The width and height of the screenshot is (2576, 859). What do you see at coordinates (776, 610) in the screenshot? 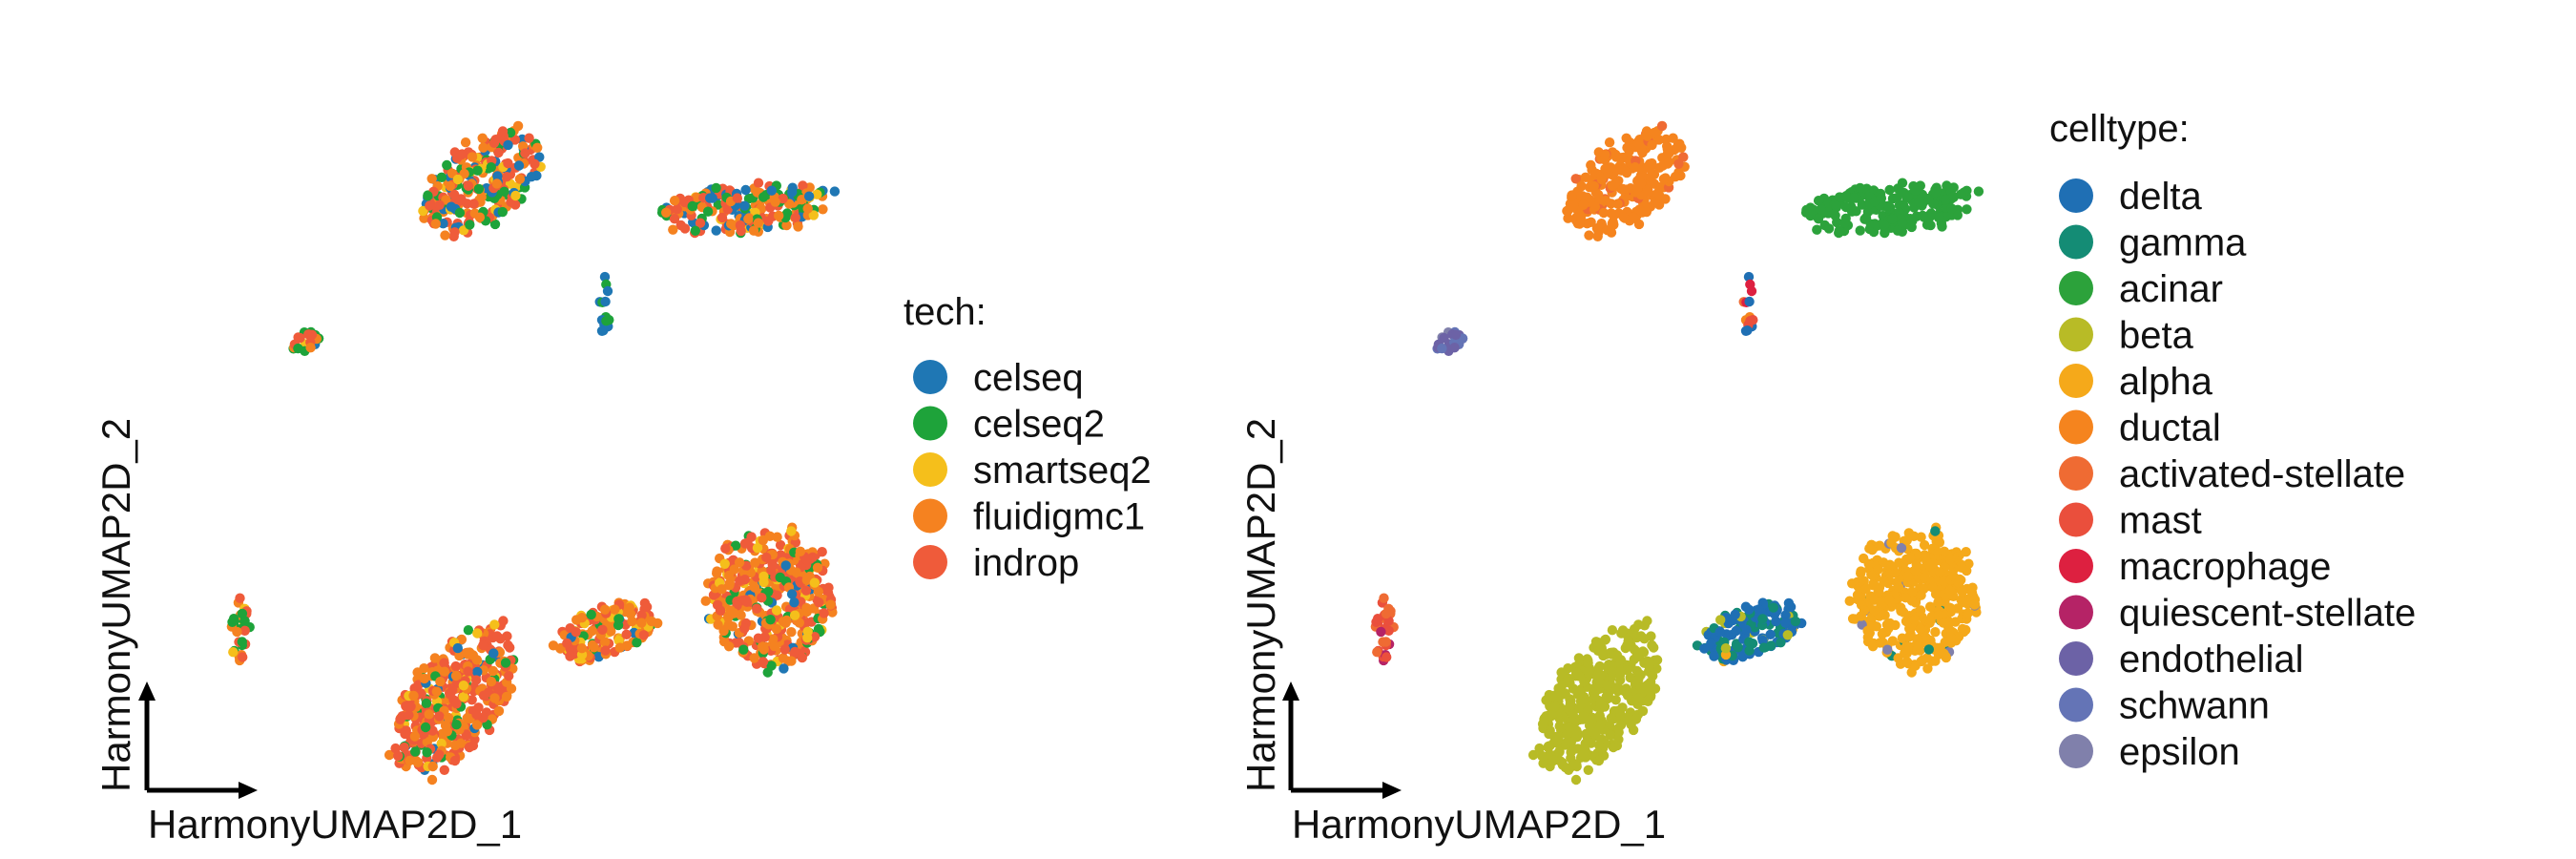
I see `data-point-smartseq2` at bounding box center [776, 610].